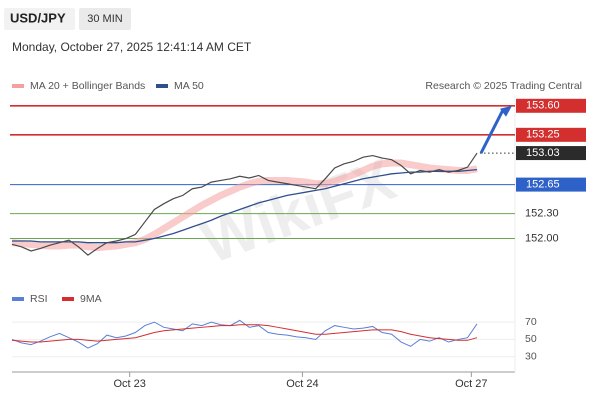 The height and width of the screenshot is (400, 590). I want to click on legend-label: MA 50, so click(189, 86).